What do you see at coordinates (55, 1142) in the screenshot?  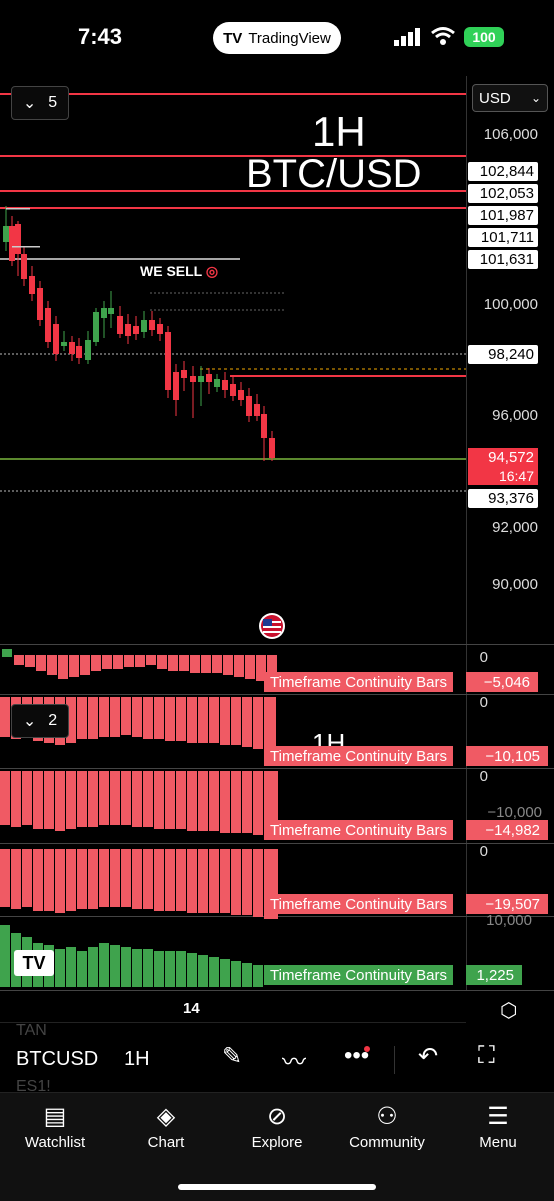 I see `nav-watchlist-label: Watchlist` at bounding box center [55, 1142].